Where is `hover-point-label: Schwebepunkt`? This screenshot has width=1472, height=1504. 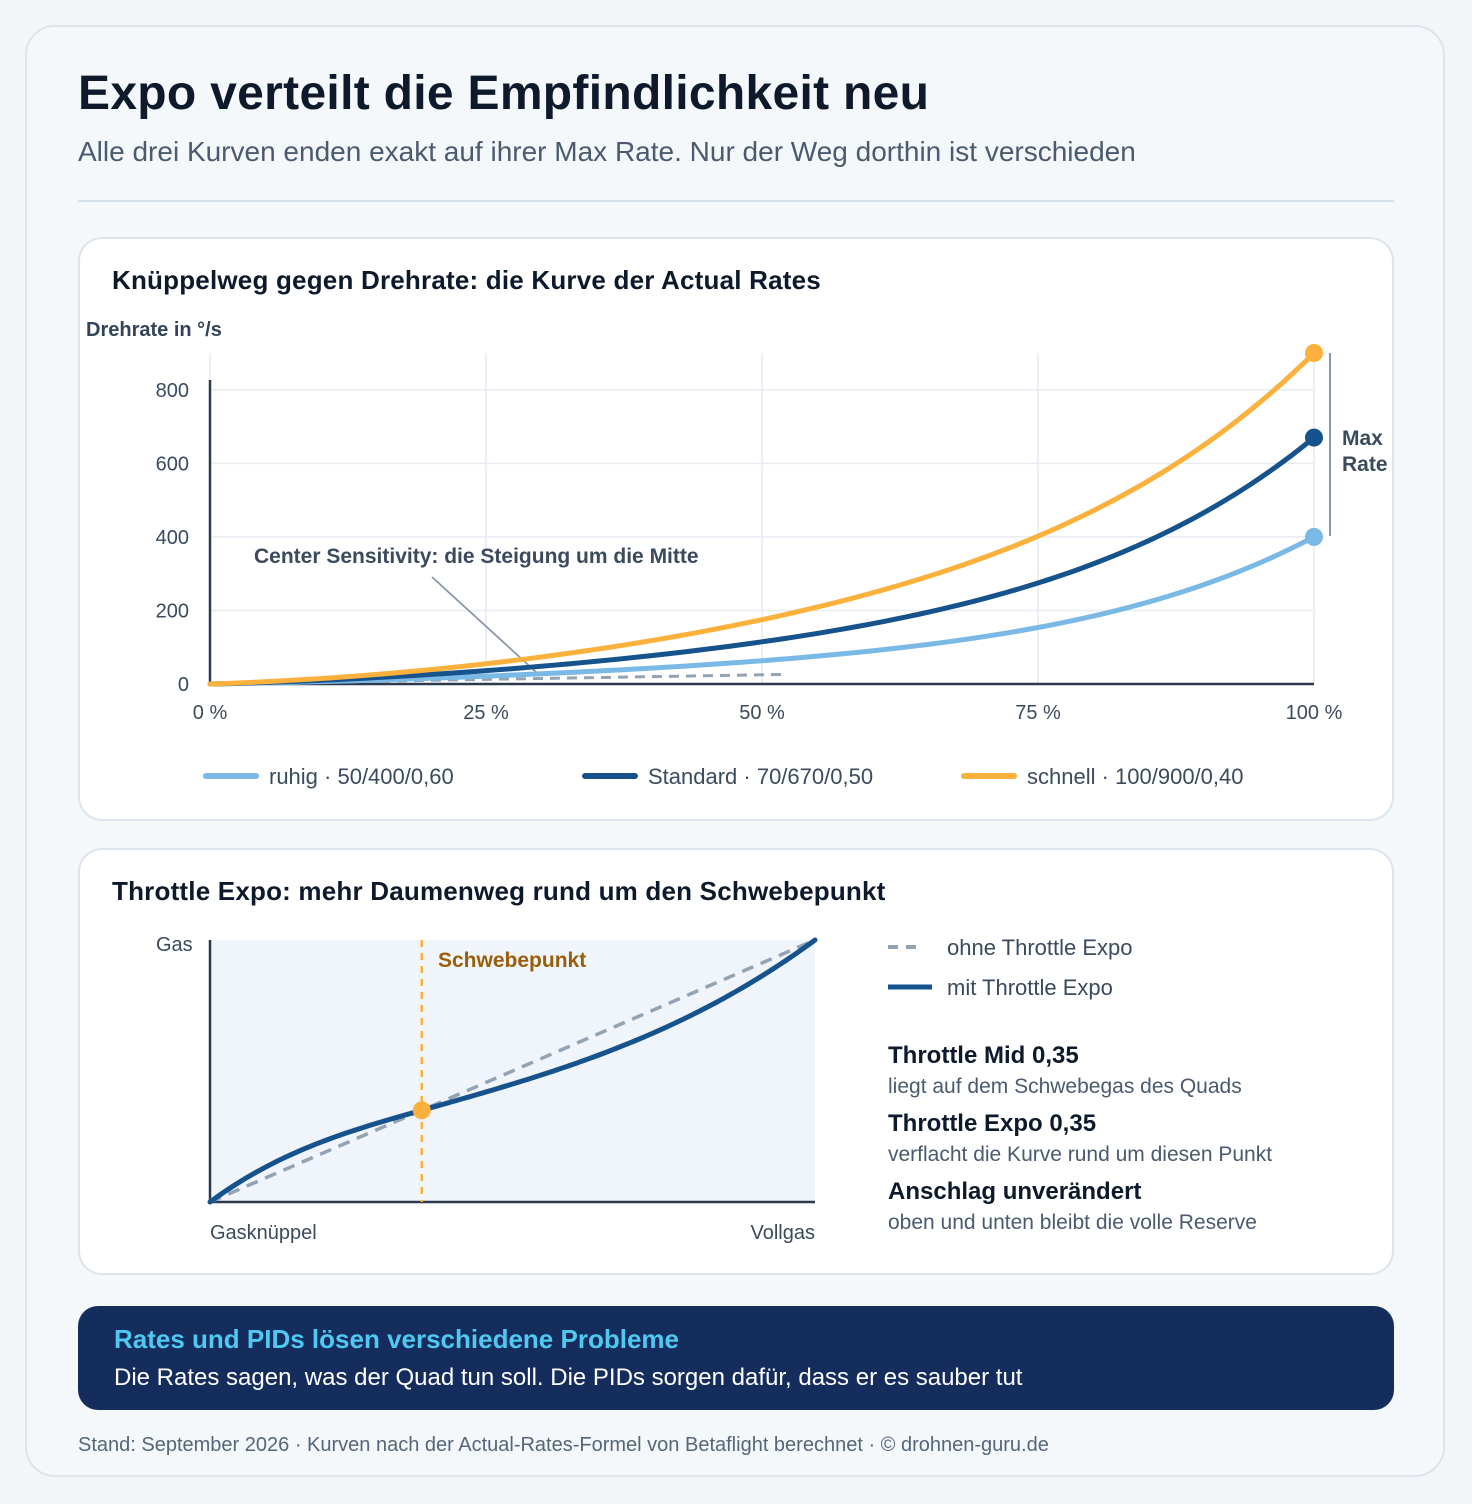 hover-point-label: Schwebepunkt is located at coordinates (512, 960).